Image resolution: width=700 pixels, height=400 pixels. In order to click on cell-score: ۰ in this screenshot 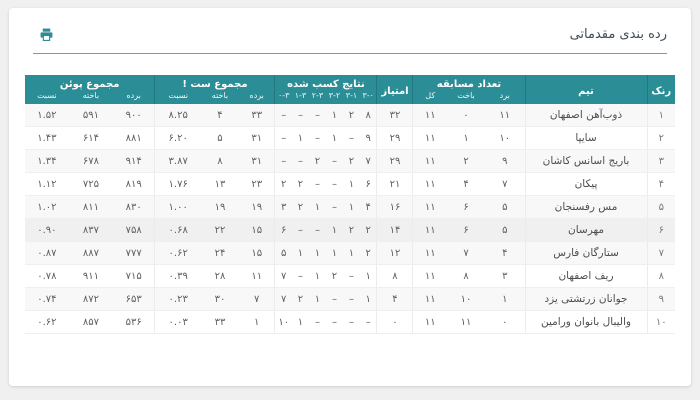, I will do `click(394, 322)`.